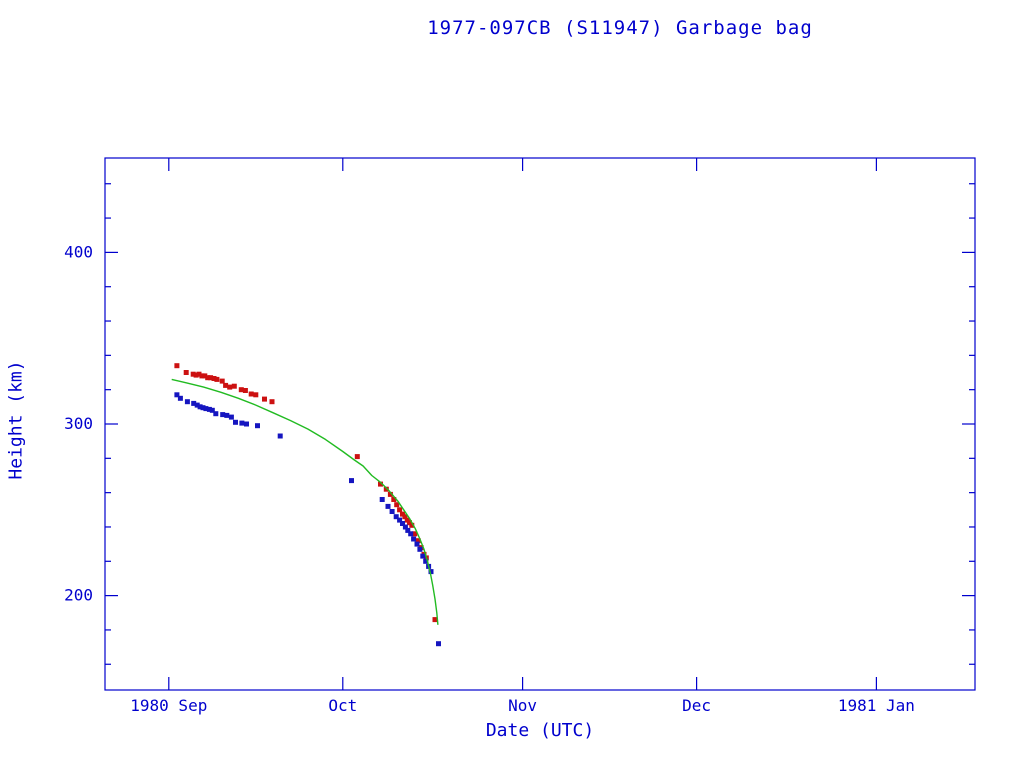 The image size is (1024, 768). I want to click on x-tick-label: Oct, so click(342, 705).